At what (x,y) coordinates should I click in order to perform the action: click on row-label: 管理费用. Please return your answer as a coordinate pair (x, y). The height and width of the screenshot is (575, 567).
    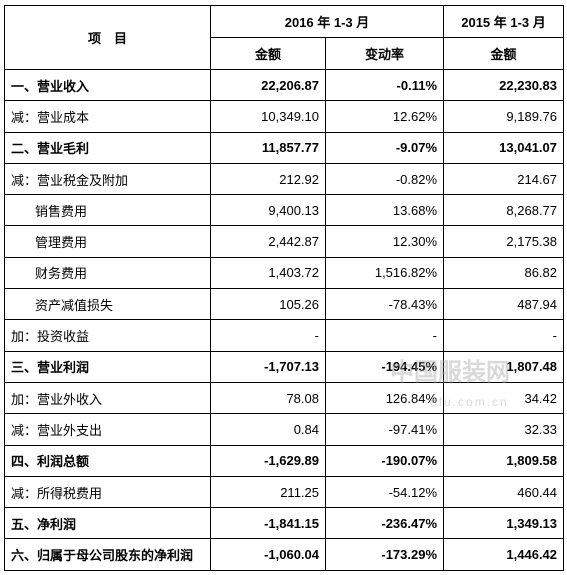
    Looking at the image, I should click on (107, 241).